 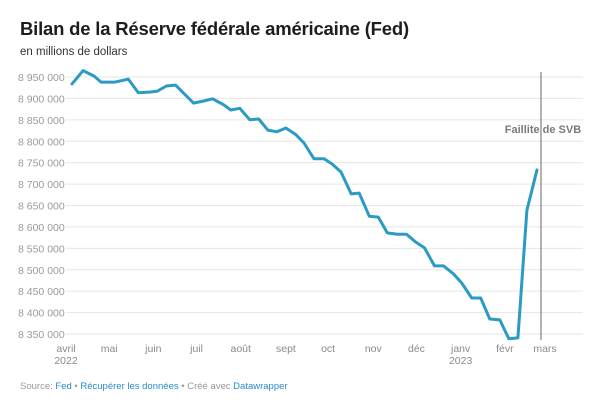 I want to click on y-tick-label: 8 750 000, so click(x=41, y=164).